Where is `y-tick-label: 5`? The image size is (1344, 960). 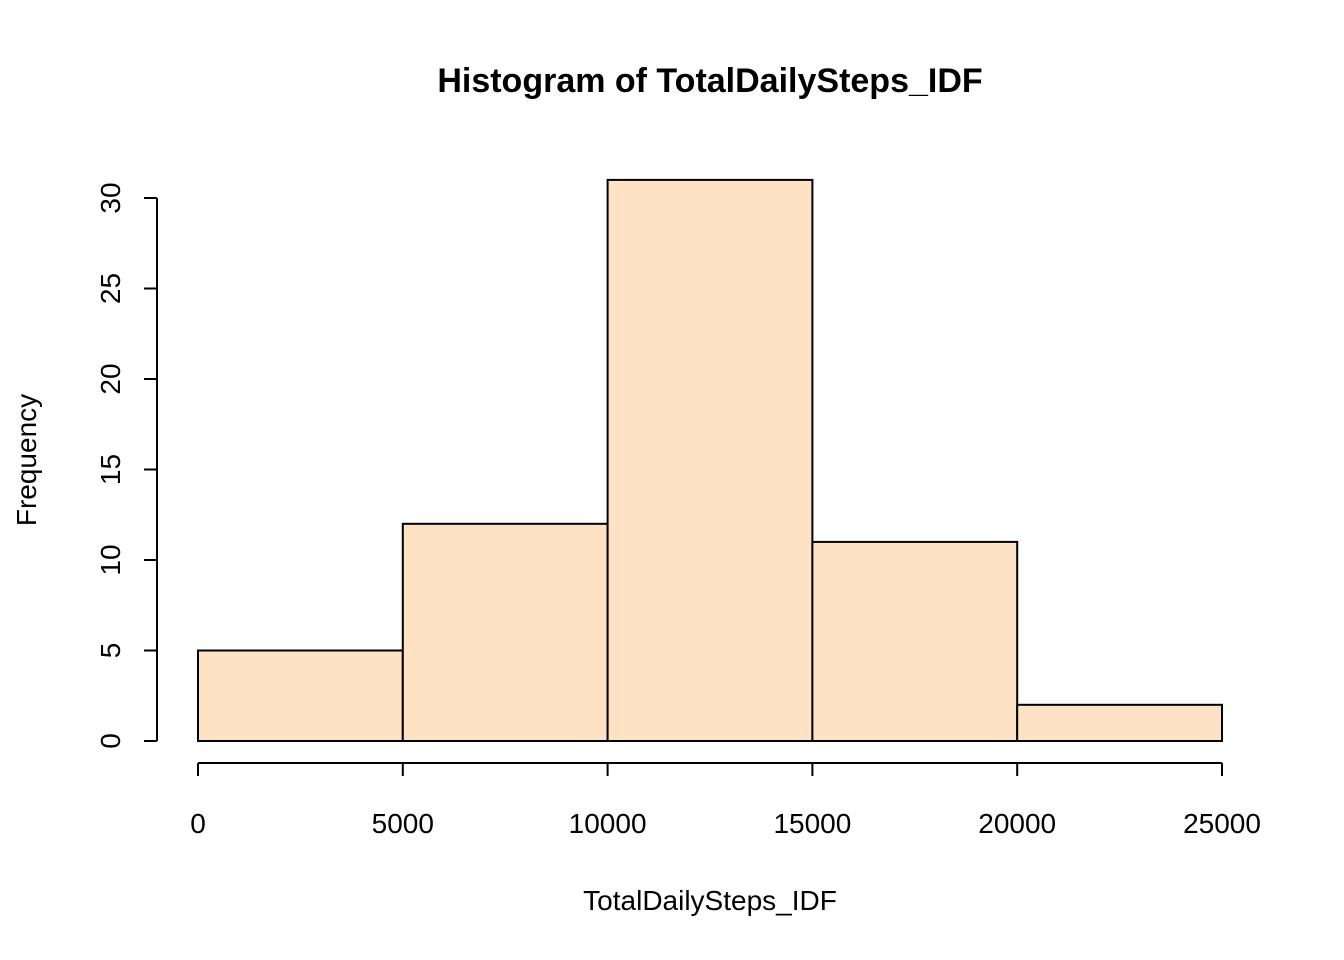
y-tick-label: 5 is located at coordinates (110, 651).